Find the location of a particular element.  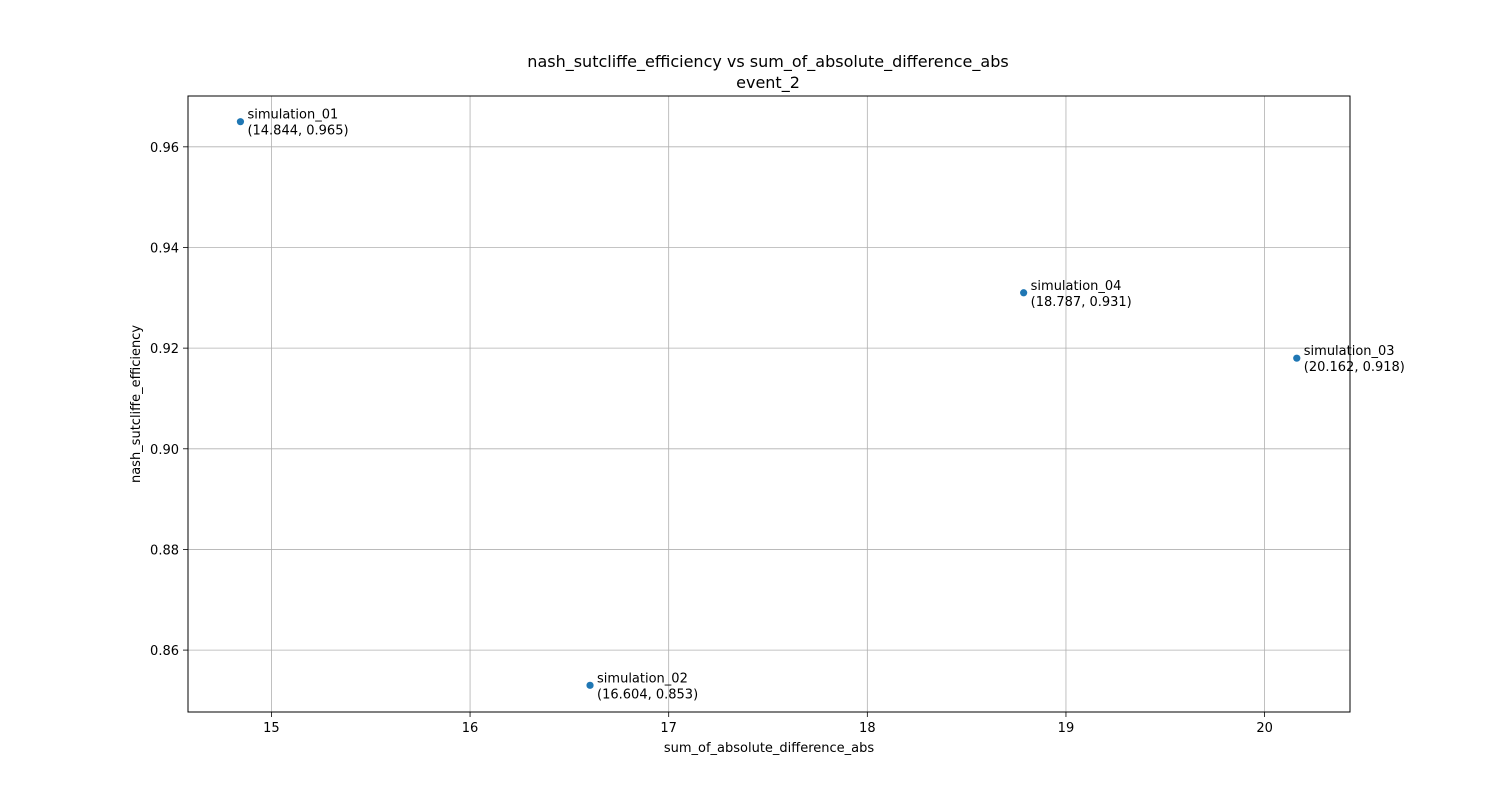

point-name-label: simulation_03 is located at coordinates (1349, 351).